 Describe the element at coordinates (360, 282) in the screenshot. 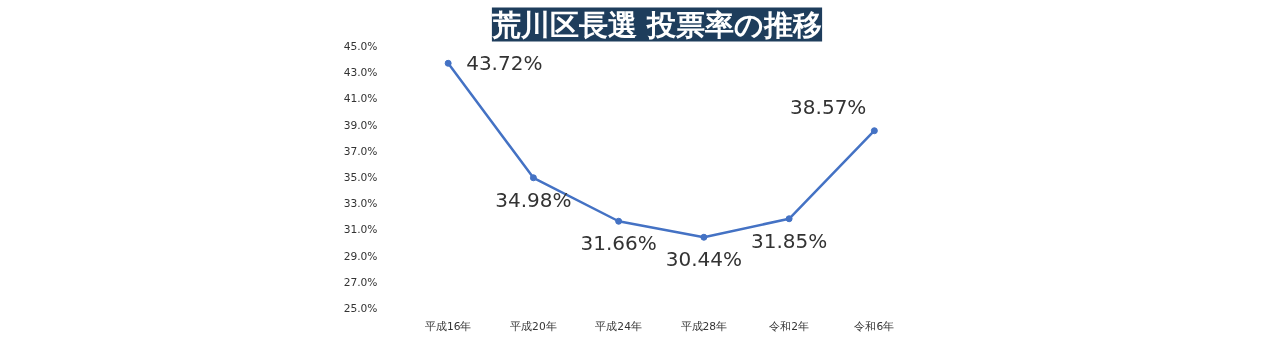

I see `y-tick-label: 27.0%` at that location.